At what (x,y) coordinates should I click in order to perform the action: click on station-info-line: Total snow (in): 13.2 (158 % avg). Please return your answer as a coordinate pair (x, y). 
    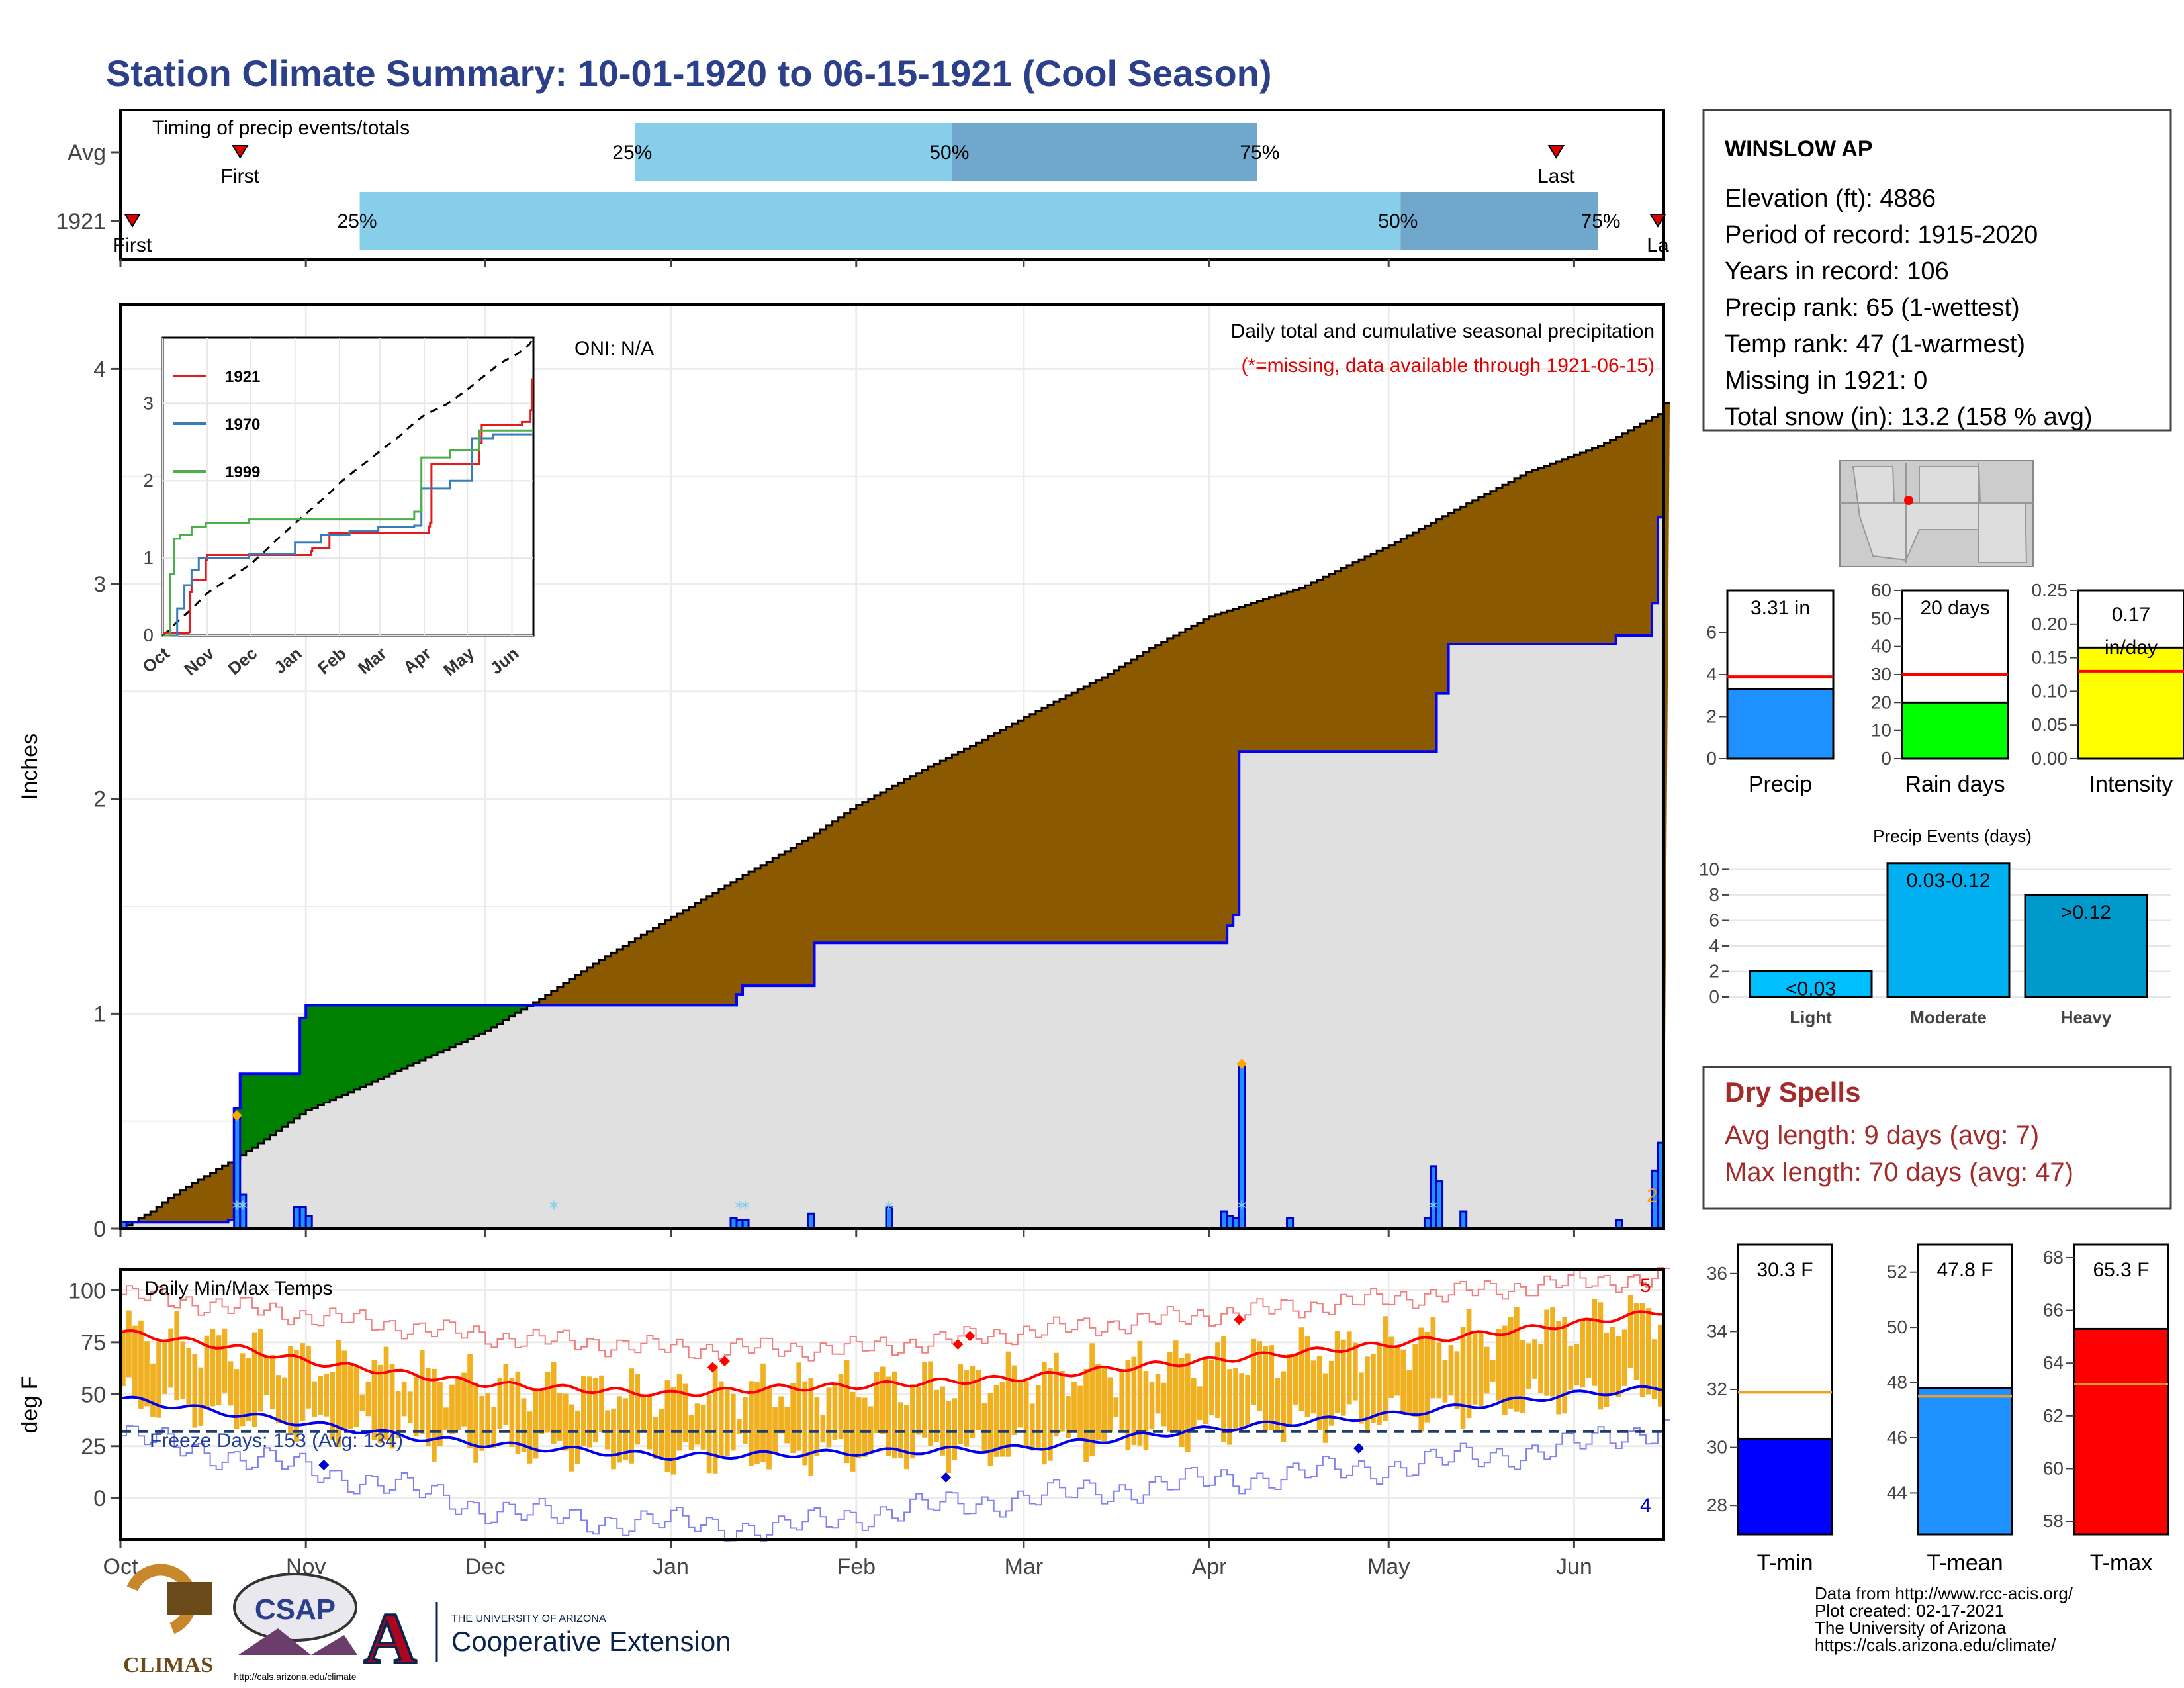
    Looking at the image, I should click on (1909, 417).